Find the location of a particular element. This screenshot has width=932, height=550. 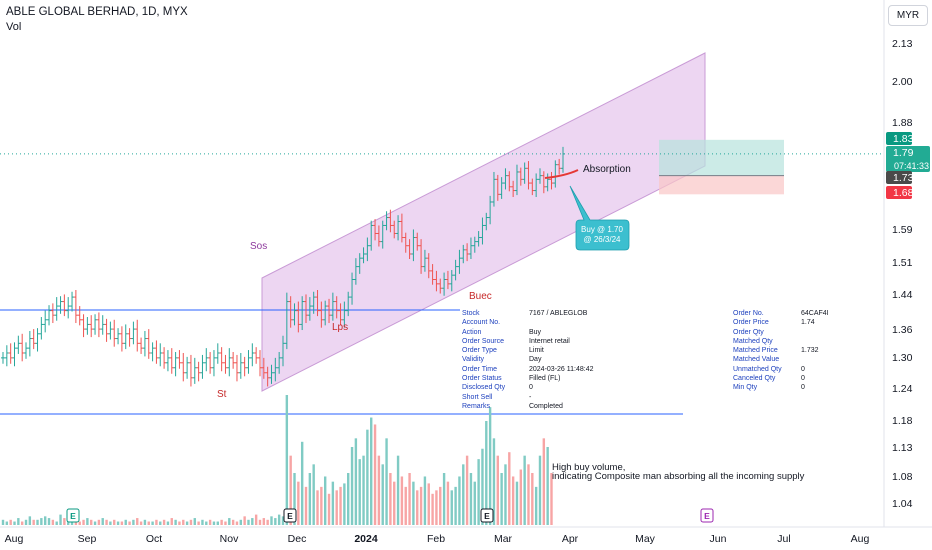

order-field: Order Qty is located at coordinates (748, 332).